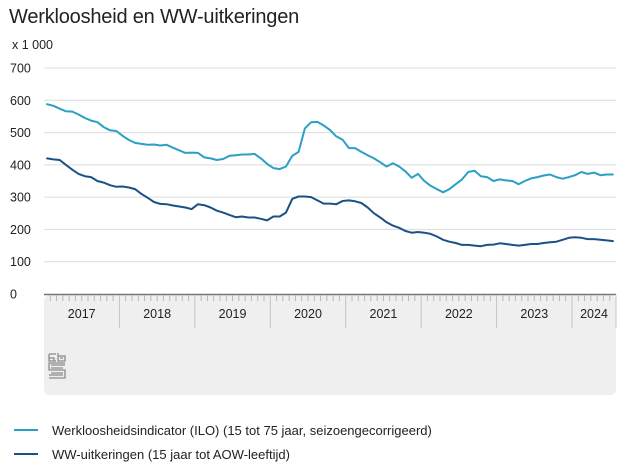 The height and width of the screenshot is (470, 627). Describe the element at coordinates (20, 69) in the screenshot. I see `y-tick-label: 700` at that location.